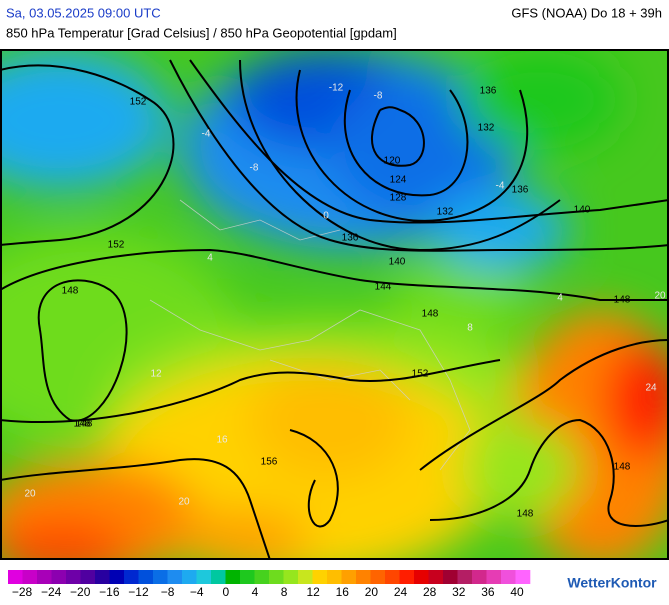 The height and width of the screenshot is (605, 669). Describe the element at coordinates (269, 462) in the screenshot. I see `geopotential-label: 156` at that location.